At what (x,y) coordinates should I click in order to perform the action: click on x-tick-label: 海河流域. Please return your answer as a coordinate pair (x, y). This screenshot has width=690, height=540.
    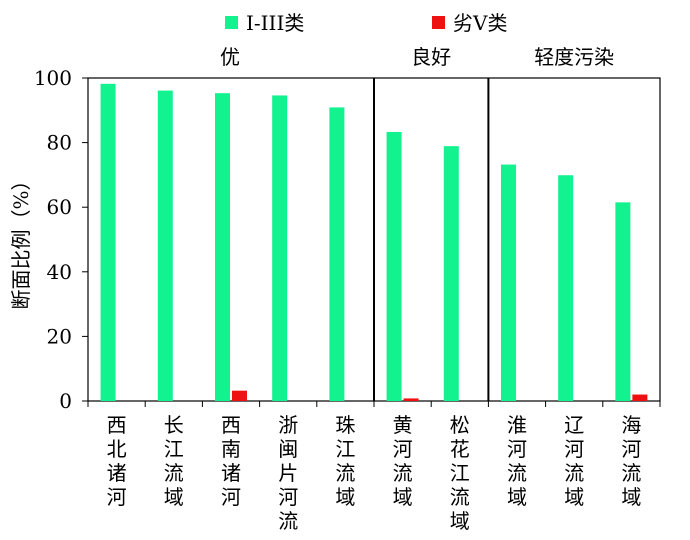
    Looking at the image, I should click on (631, 461).